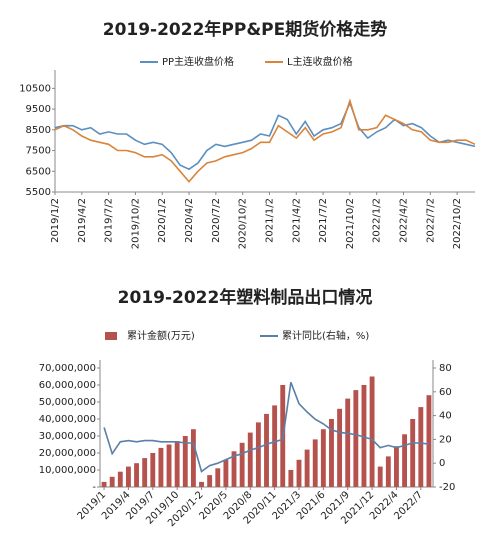 The image size is (490, 546). I want to click on x-tick-label: 2022/1/2, so click(377, 220).